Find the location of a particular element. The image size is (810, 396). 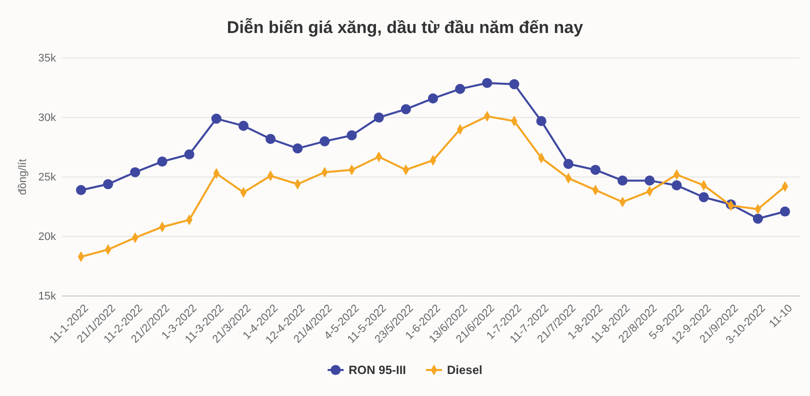

y-tick-label: 25k is located at coordinates (47, 178).